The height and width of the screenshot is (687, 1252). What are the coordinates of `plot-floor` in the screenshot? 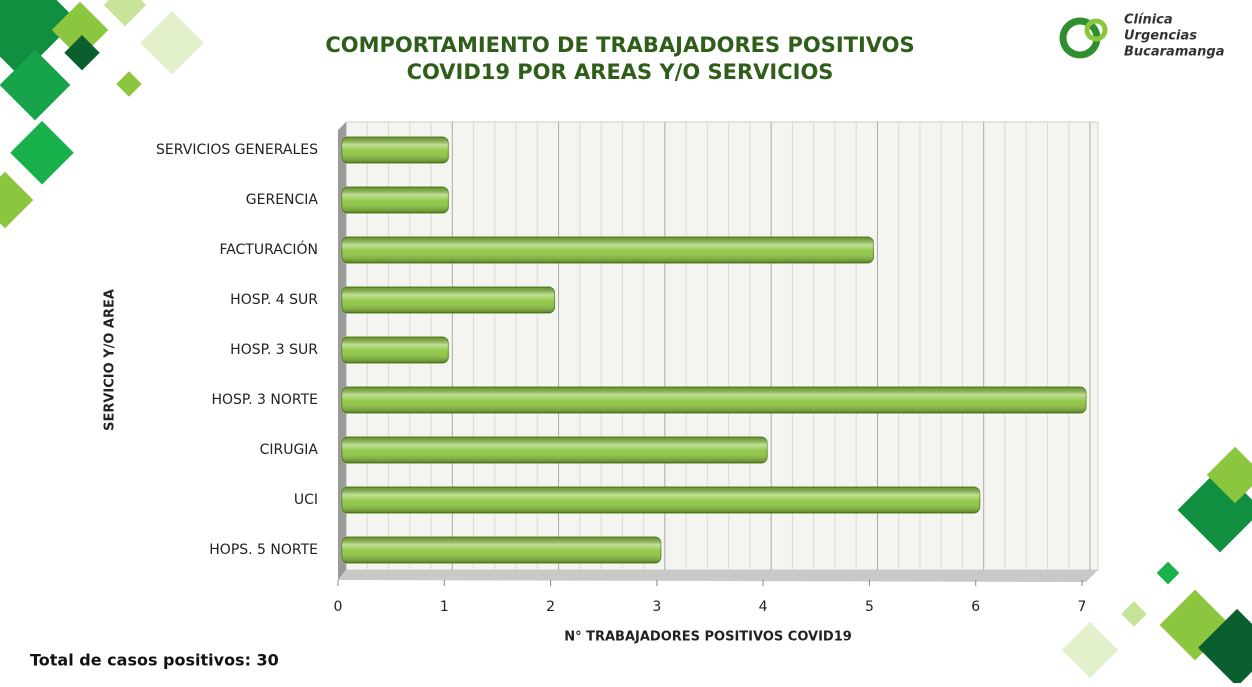 It's located at (718, 576).